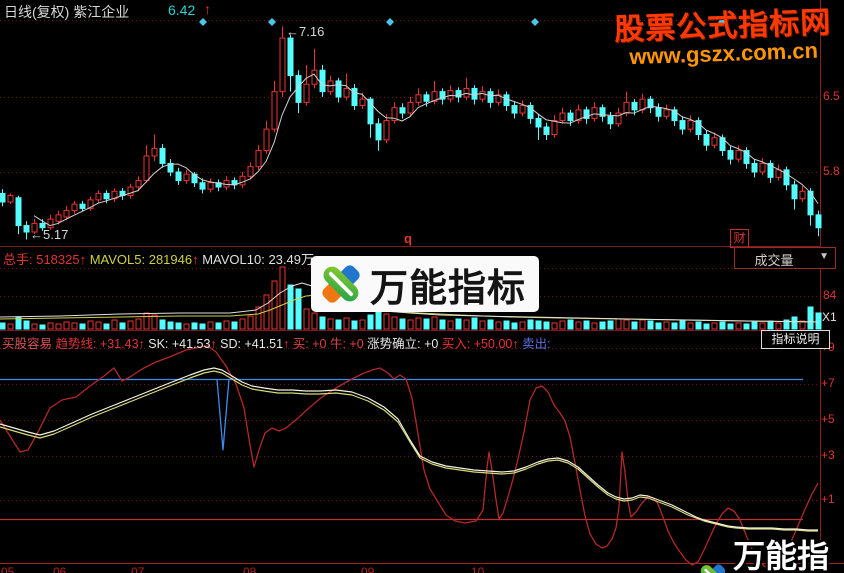  What do you see at coordinates (177, 344) in the screenshot?
I see `text-segment: SK: +41.53` at bounding box center [177, 344].